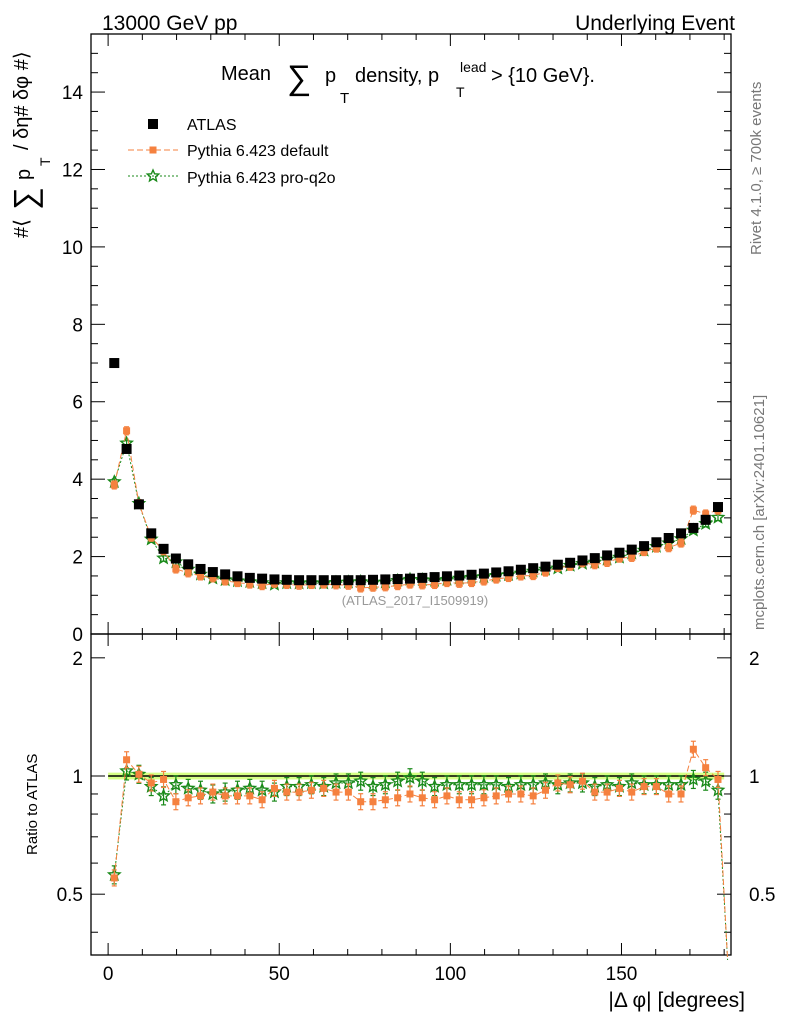  I want to click on main-ytick-label: 12, so click(72, 170).